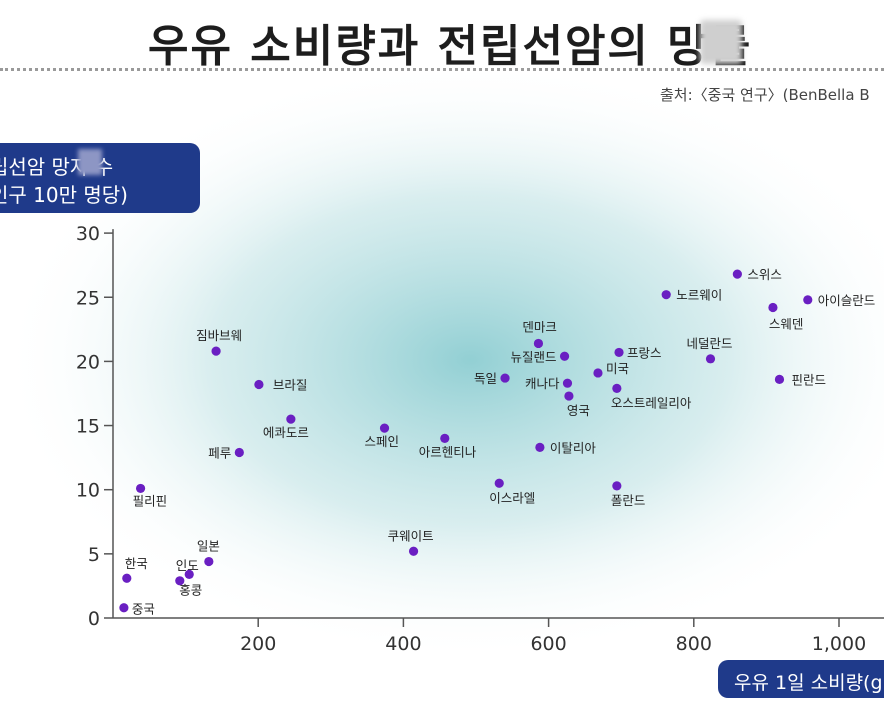 The width and height of the screenshot is (884, 703). Describe the element at coordinates (709, 343) in the screenshot. I see `data-point-label: 네덜란드` at that location.